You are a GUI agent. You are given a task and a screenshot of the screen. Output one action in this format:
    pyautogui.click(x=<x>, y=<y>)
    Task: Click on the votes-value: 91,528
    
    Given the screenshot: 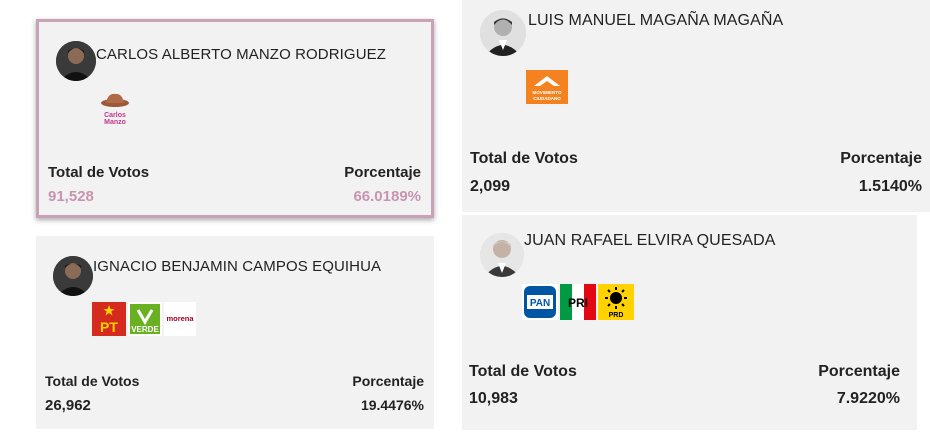 What is the action you would take?
    pyautogui.click(x=71, y=196)
    